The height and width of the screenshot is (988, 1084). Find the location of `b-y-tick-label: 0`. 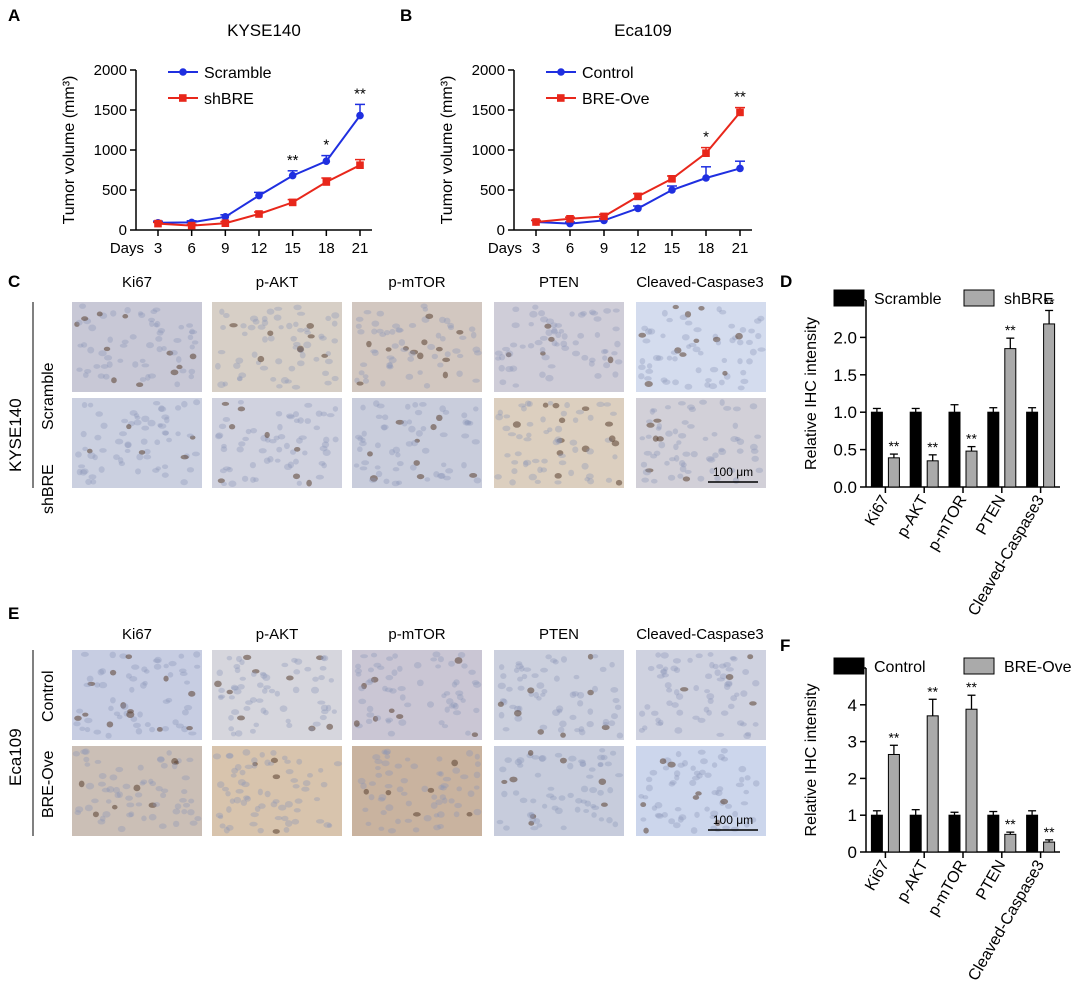

b-y-tick-label: 0 is located at coordinates (501, 230).